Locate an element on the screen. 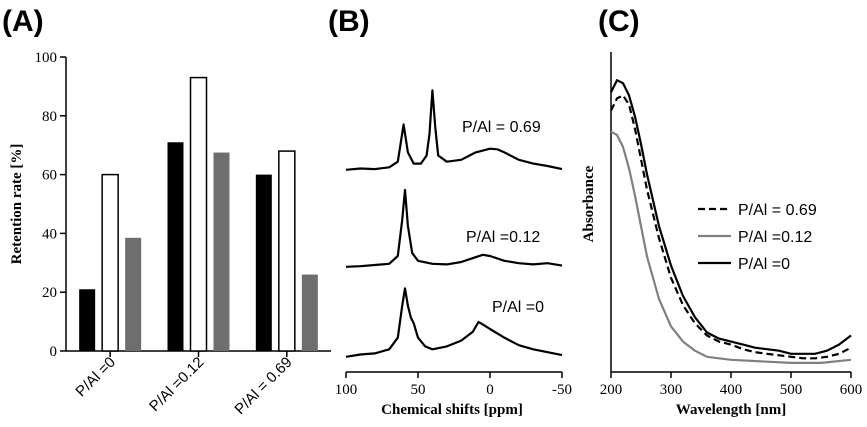 This screenshot has width=867, height=427. category-label: P/Al = 0.69 is located at coordinates (263, 386).